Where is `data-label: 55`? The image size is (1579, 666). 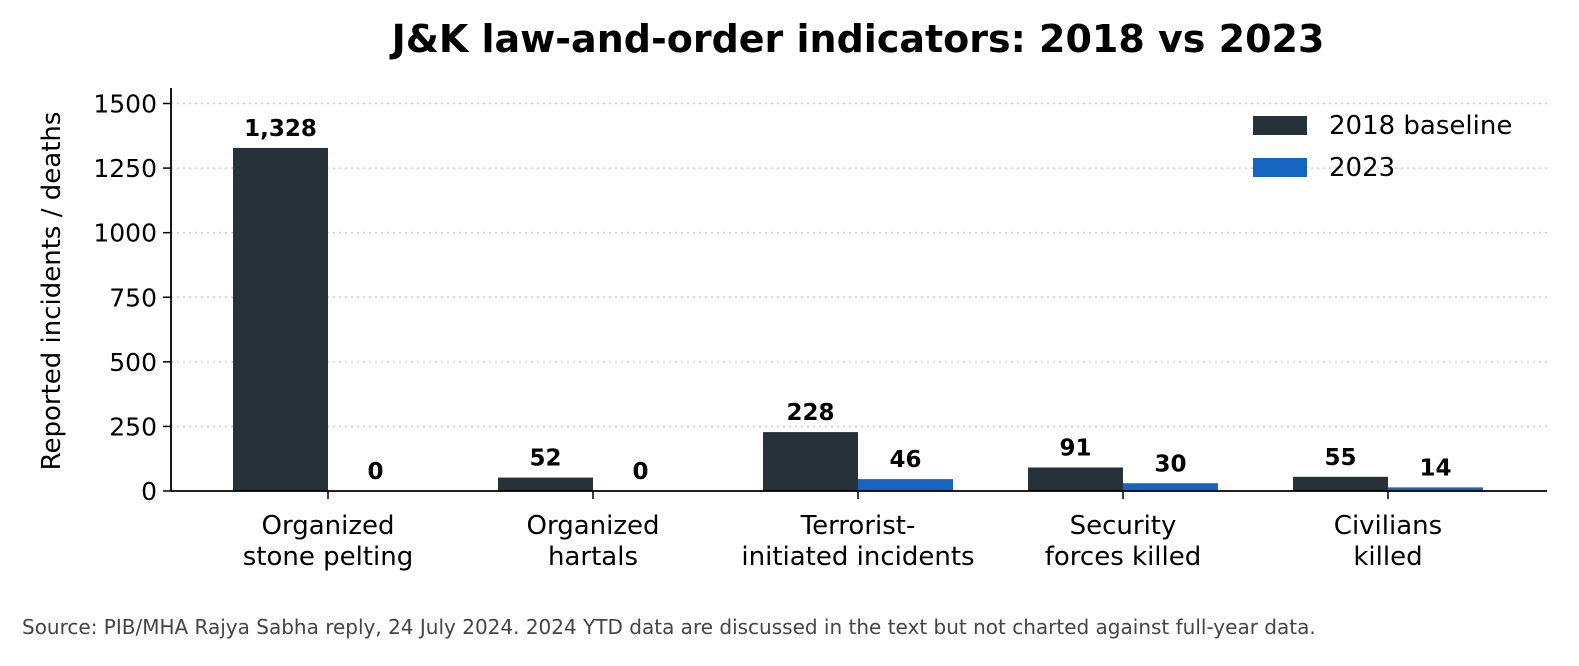
data-label: 55 is located at coordinates (1340, 458).